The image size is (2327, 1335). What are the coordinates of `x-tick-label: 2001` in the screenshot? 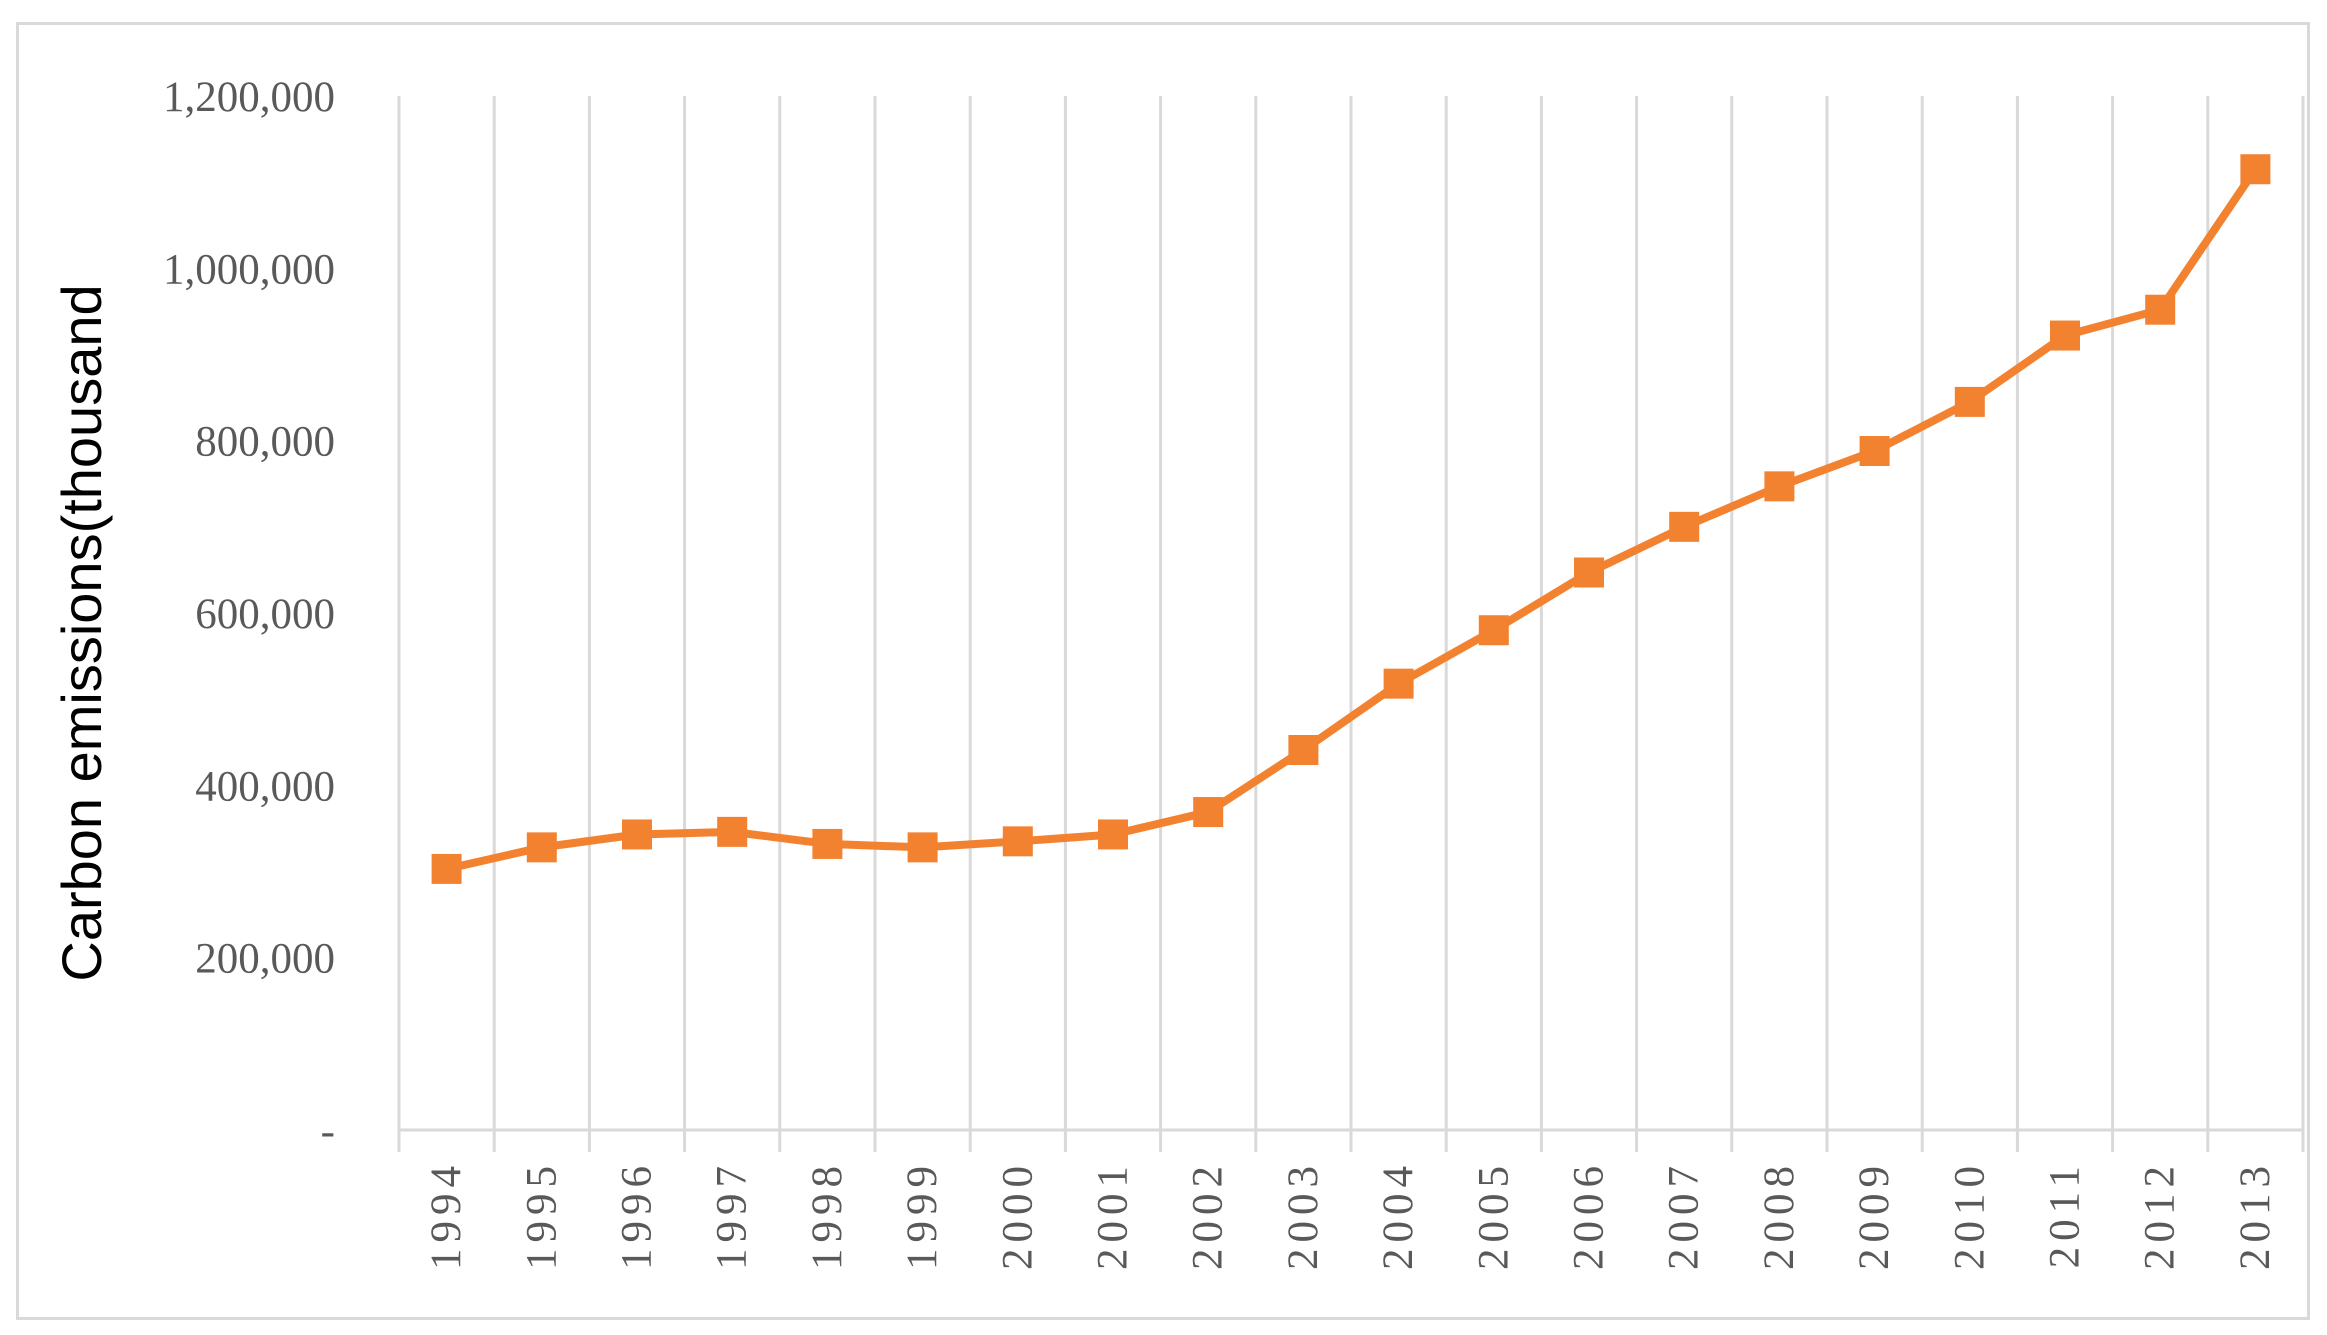 It's located at (1113, 1215).